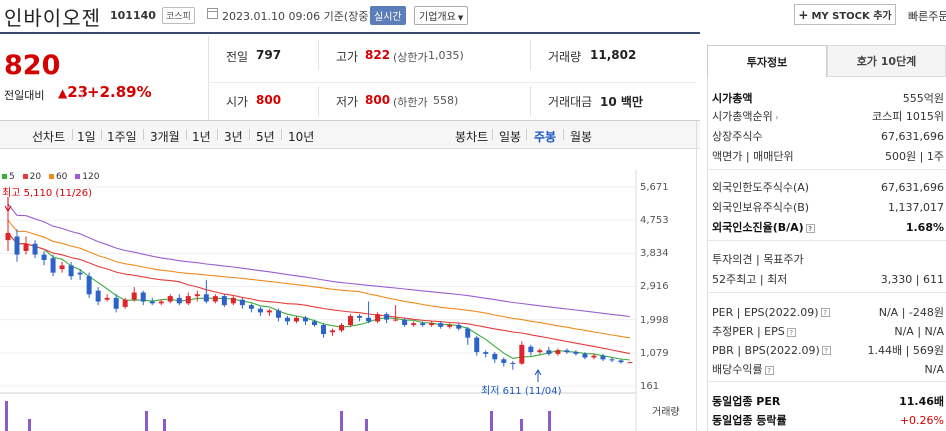 The width and height of the screenshot is (946, 431). I want to click on realtime-button: 실시간, so click(388, 15).